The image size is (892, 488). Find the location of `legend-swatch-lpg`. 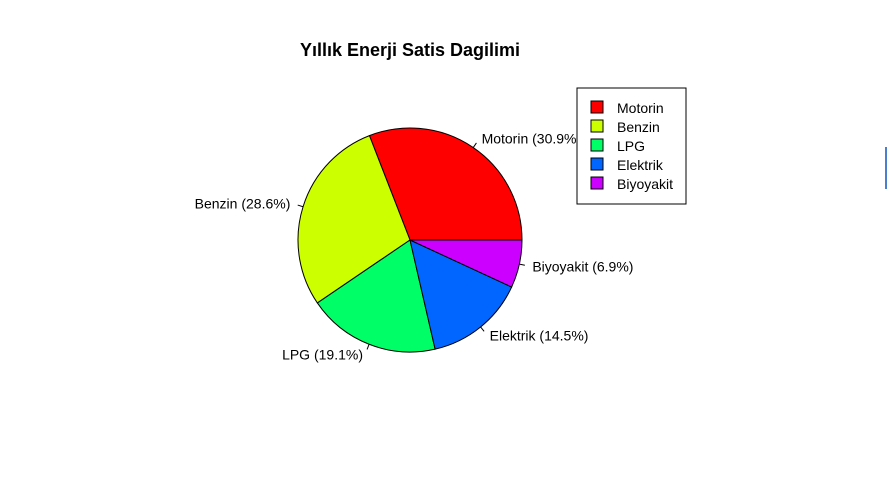

legend-swatch-lpg is located at coordinates (597, 145).